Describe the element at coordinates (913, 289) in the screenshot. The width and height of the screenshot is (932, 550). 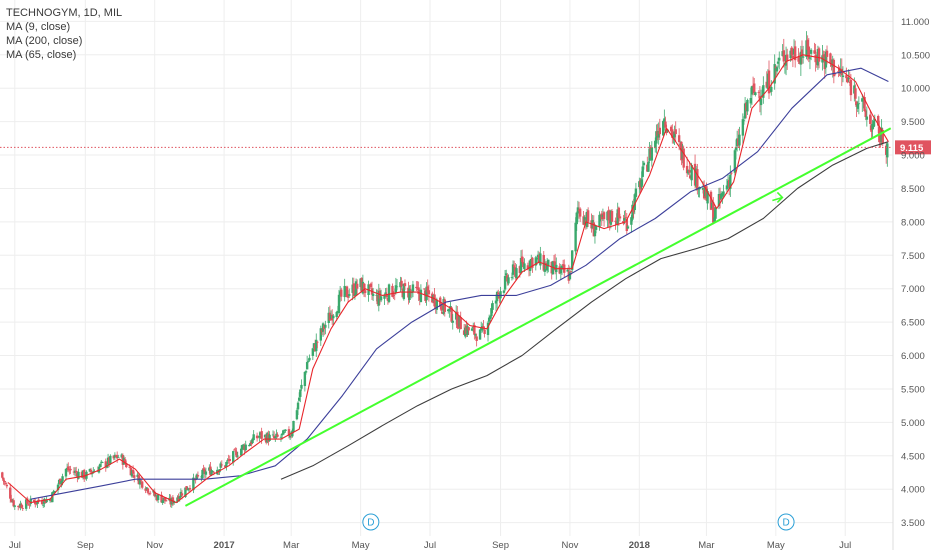
I see `y-tick-label: 7.000` at that location.